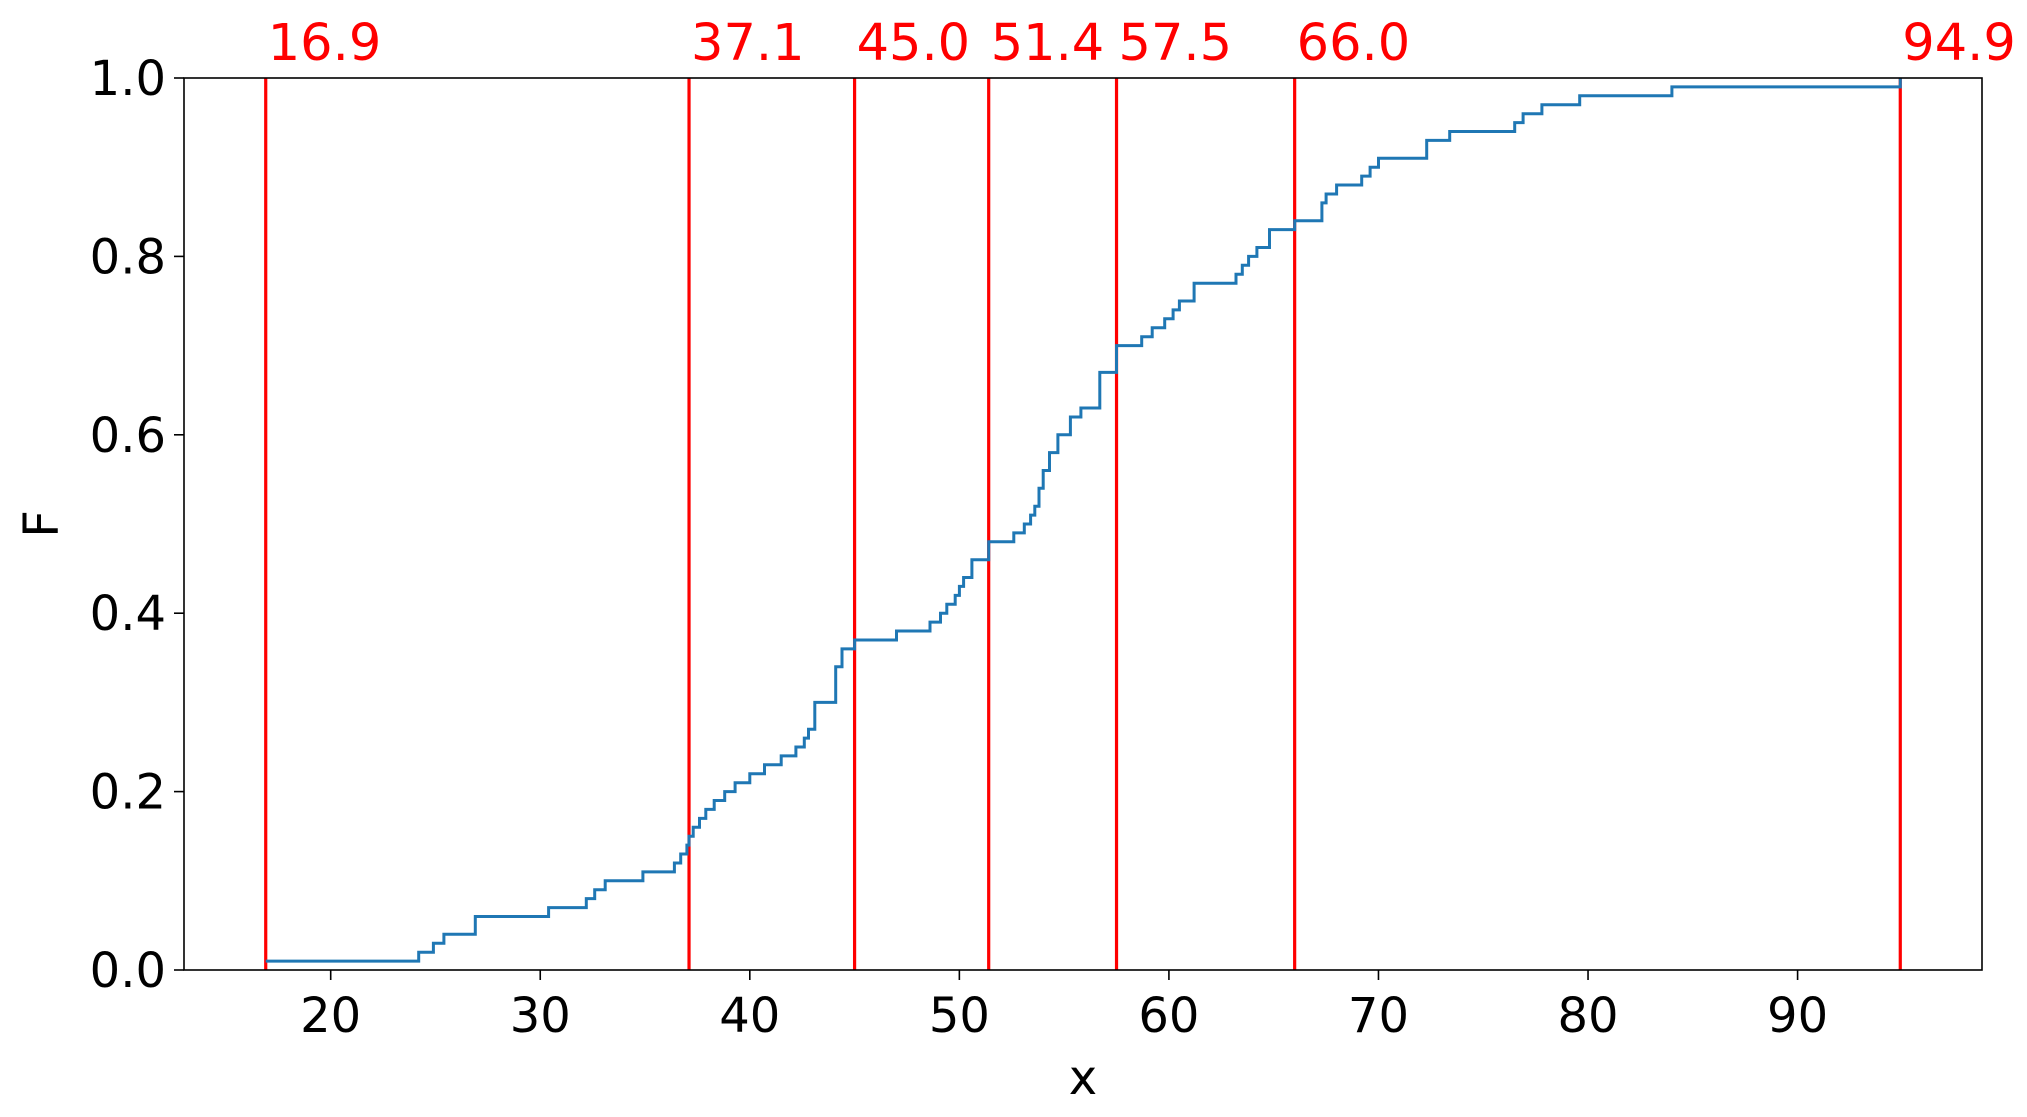 This screenshot has width=2027, height=1117. What do you see at coordinates (540, 1016) in the screenshot?
I see `x-tick-label: 30` at bounding box center [540, 1016].